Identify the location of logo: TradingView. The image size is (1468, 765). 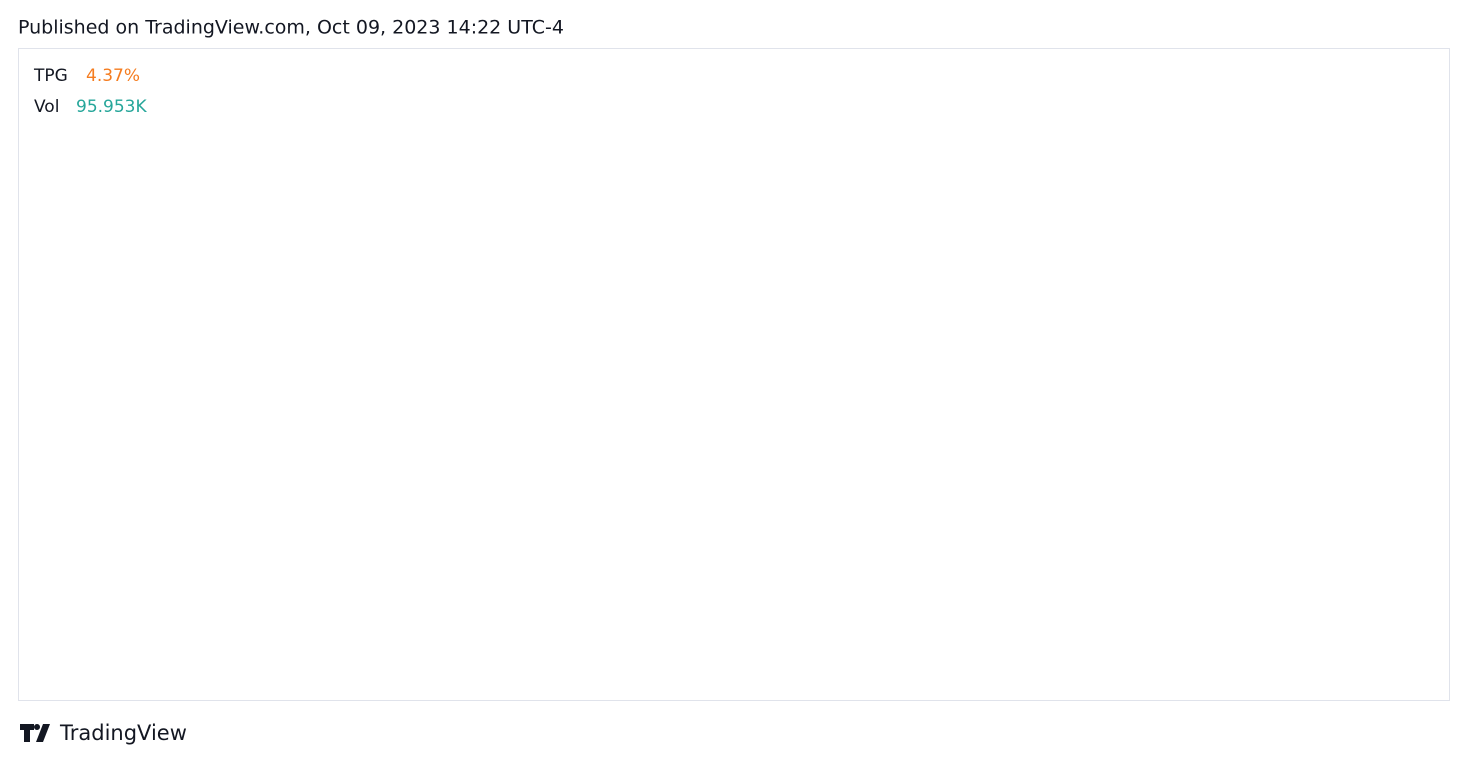
(103, 733).